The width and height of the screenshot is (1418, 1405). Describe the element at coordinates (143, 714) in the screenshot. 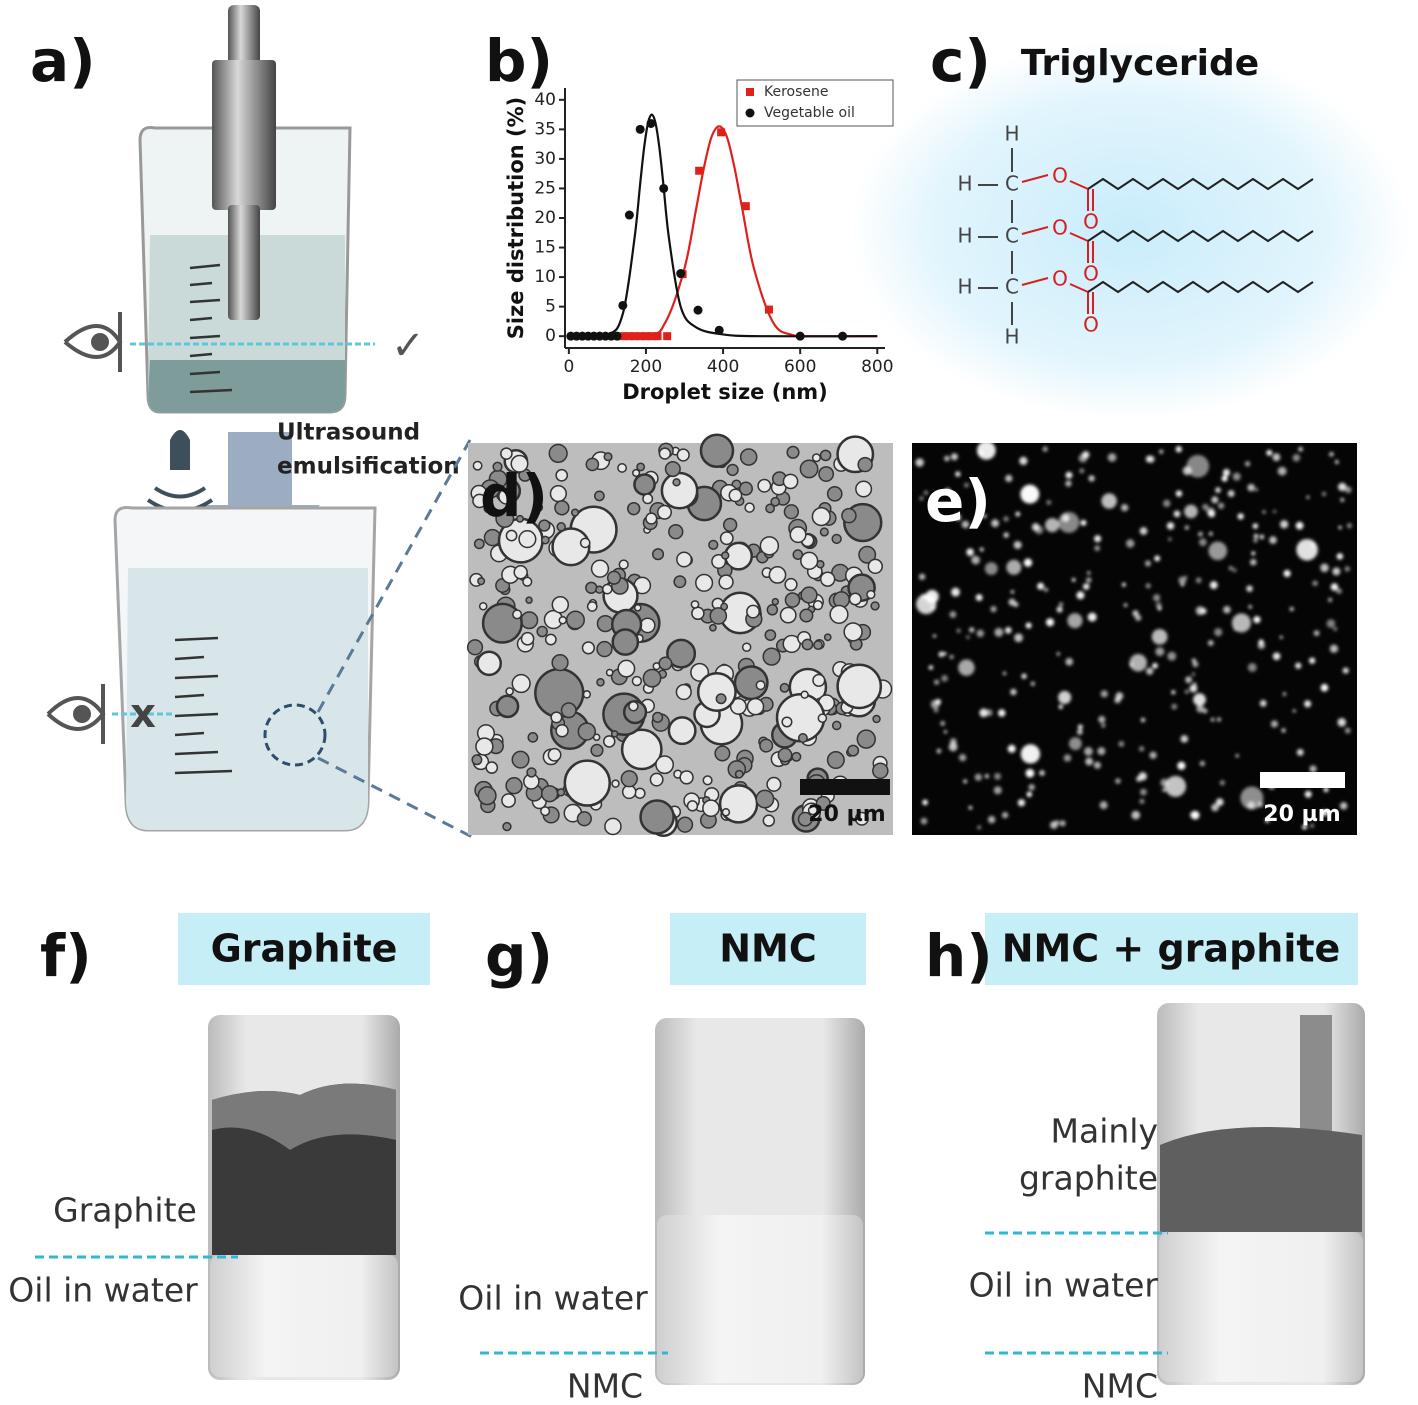

I see `cross-mark: x` at that location.